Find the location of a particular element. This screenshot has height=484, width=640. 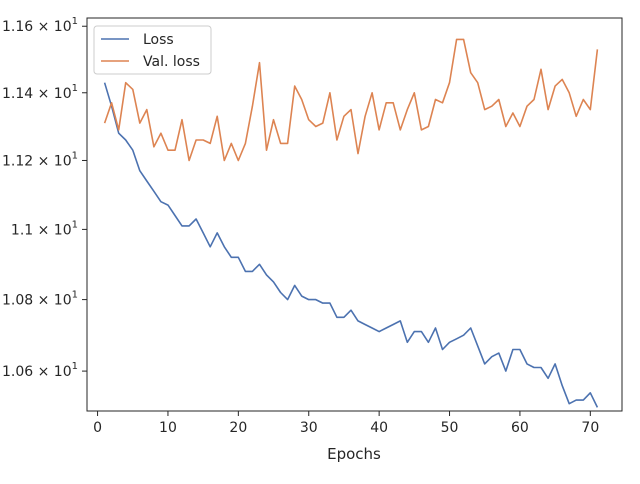

y-tick-label: 1.16 × 10¹ is located at coordinates (40, 25).